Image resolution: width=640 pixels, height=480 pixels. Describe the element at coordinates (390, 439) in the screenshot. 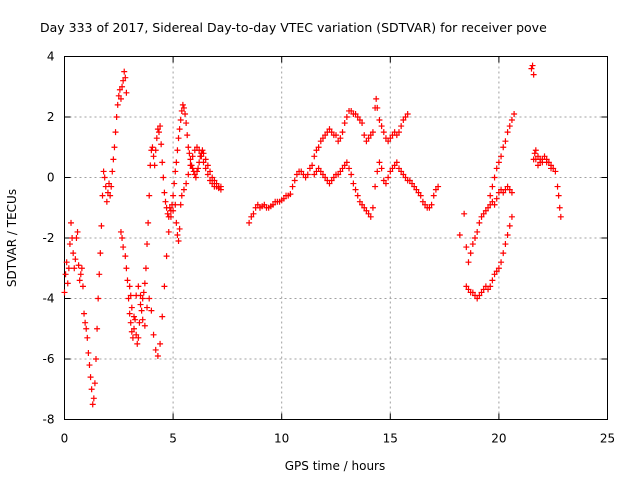

I see `x-tick-label: 15` at that location.